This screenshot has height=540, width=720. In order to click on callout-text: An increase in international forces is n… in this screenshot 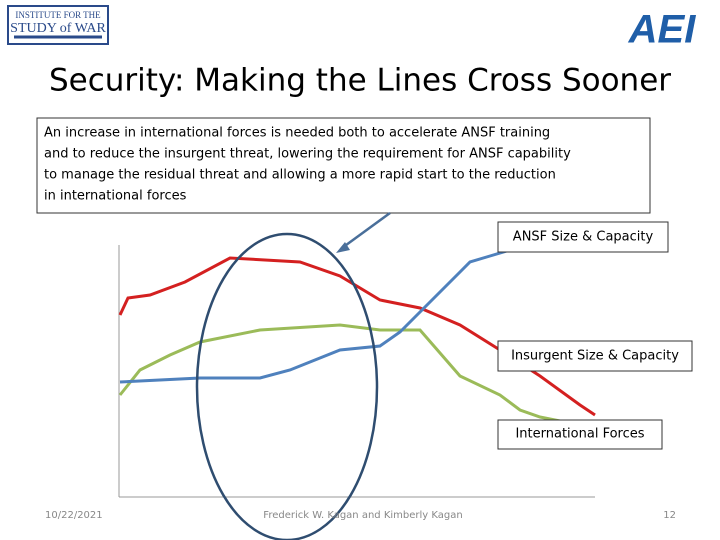, I will do `click(307, 165)`.